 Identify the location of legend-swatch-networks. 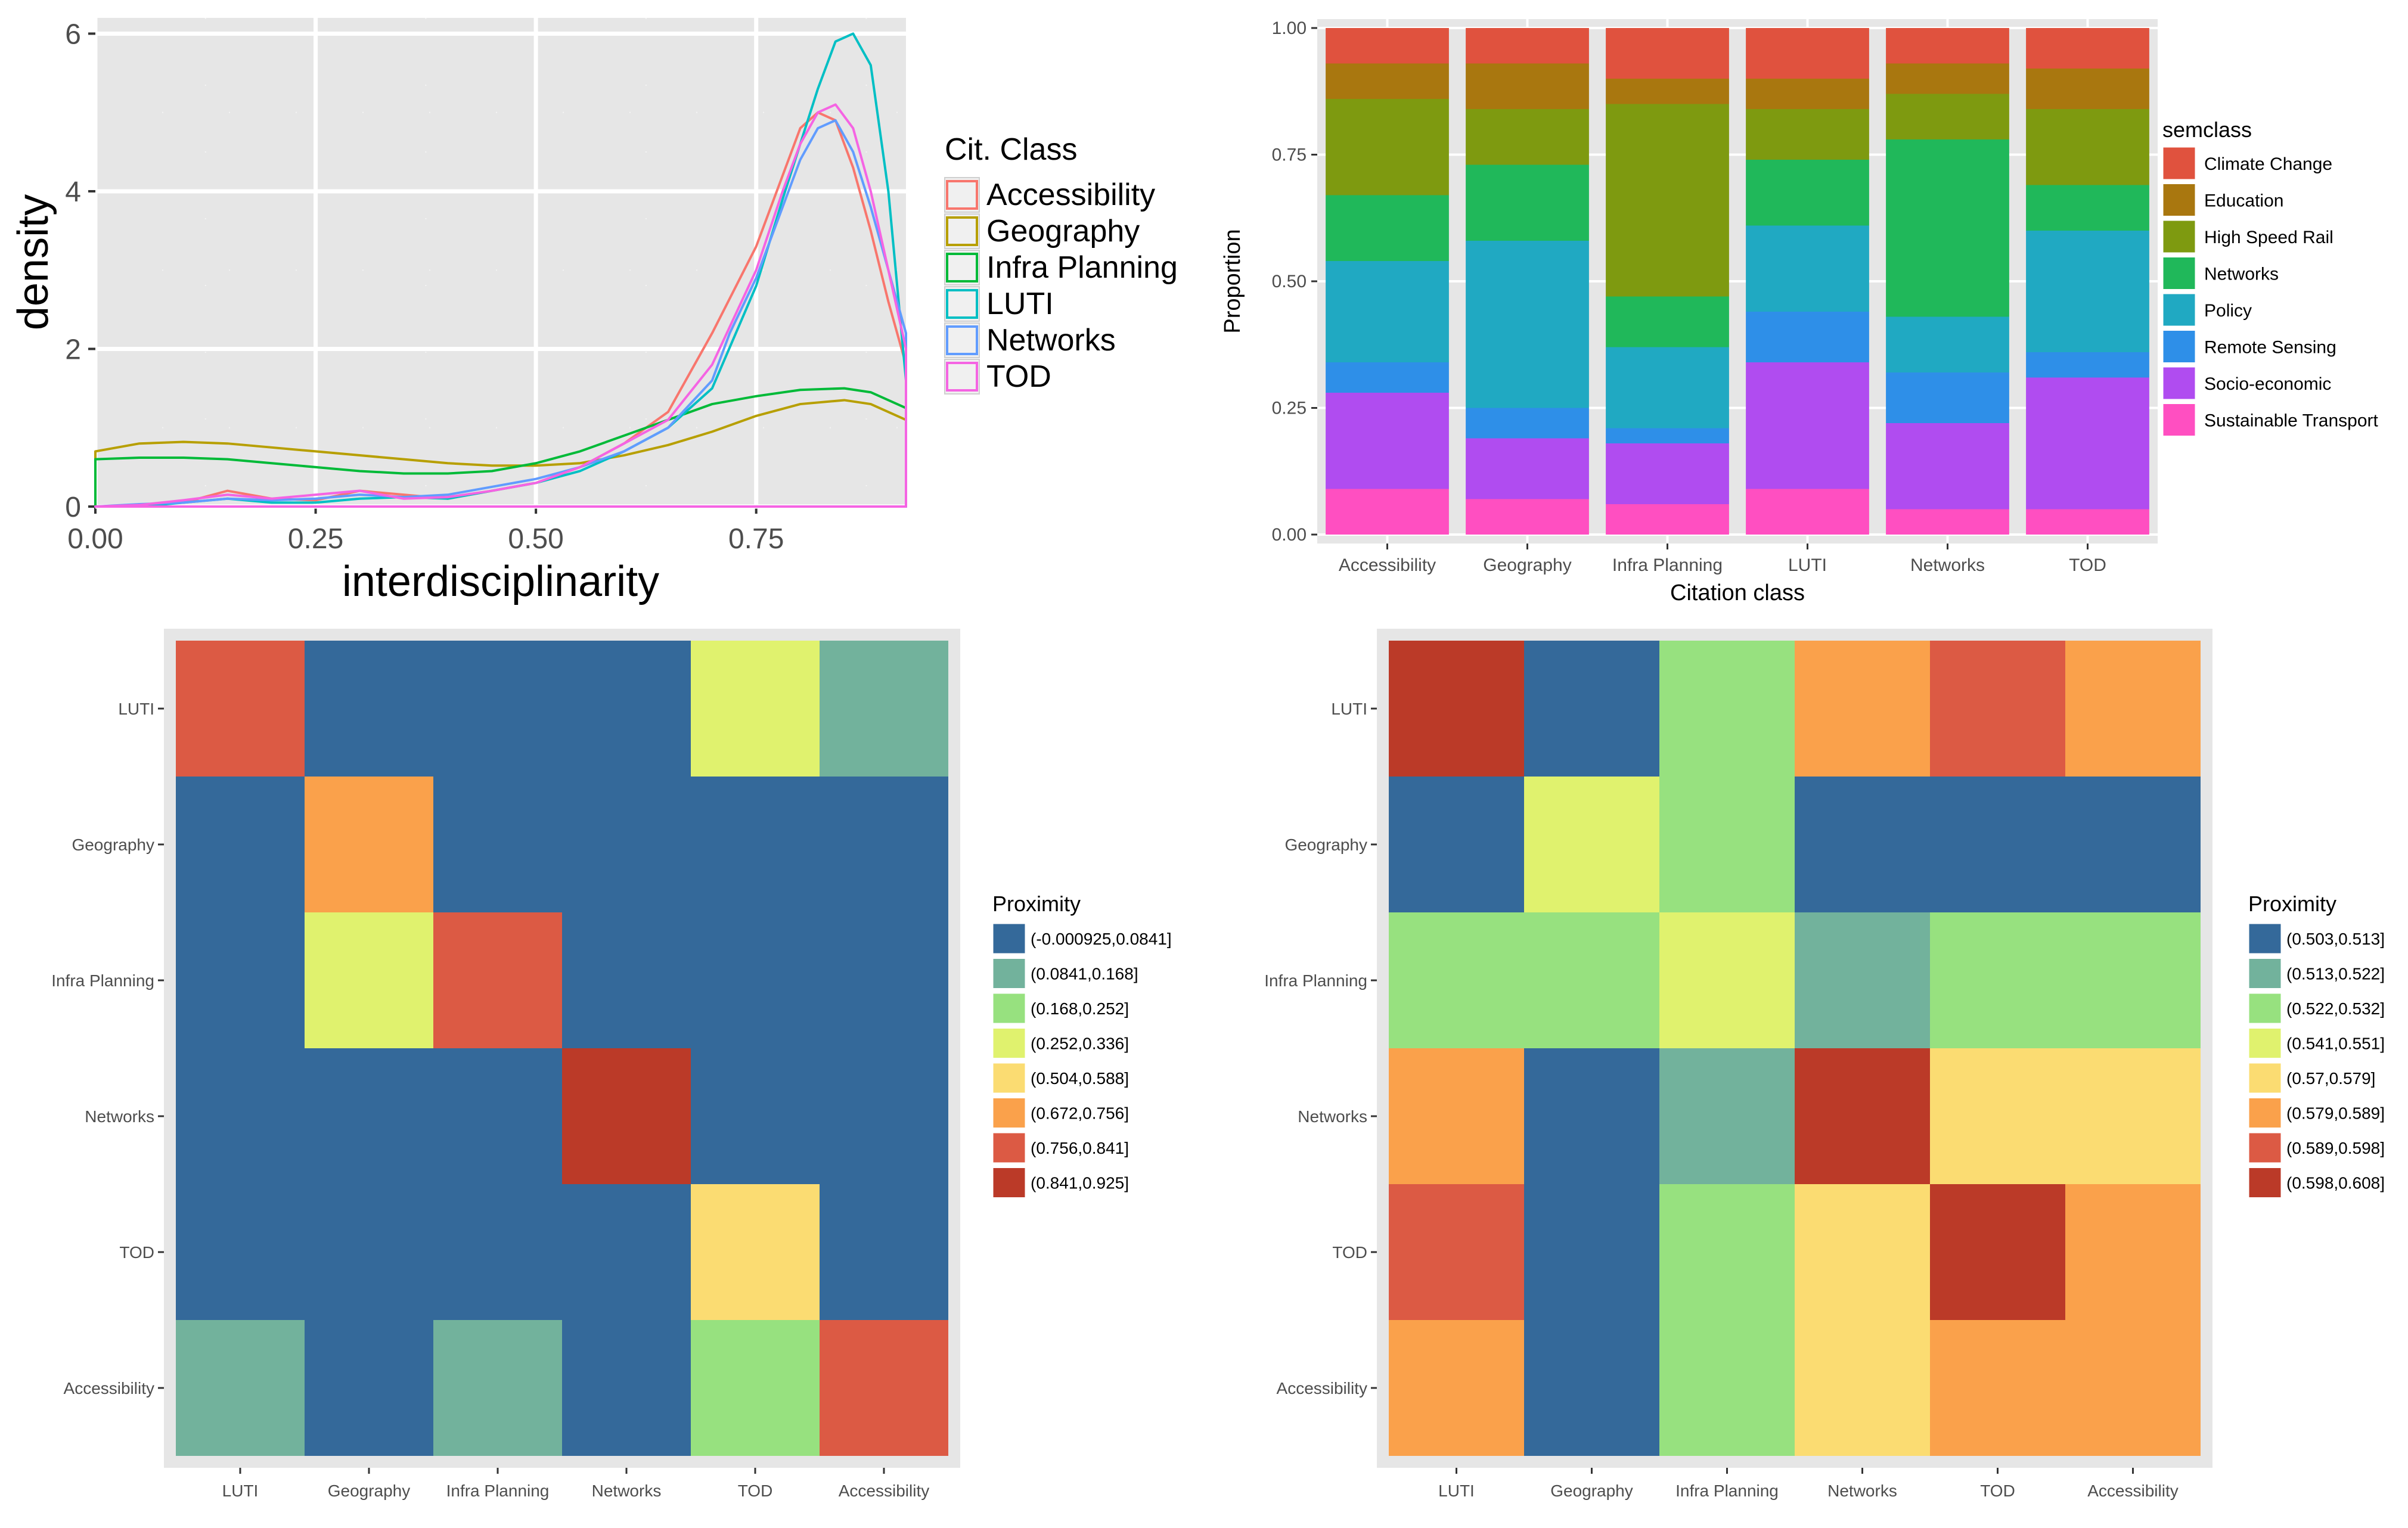
(2179, 273).